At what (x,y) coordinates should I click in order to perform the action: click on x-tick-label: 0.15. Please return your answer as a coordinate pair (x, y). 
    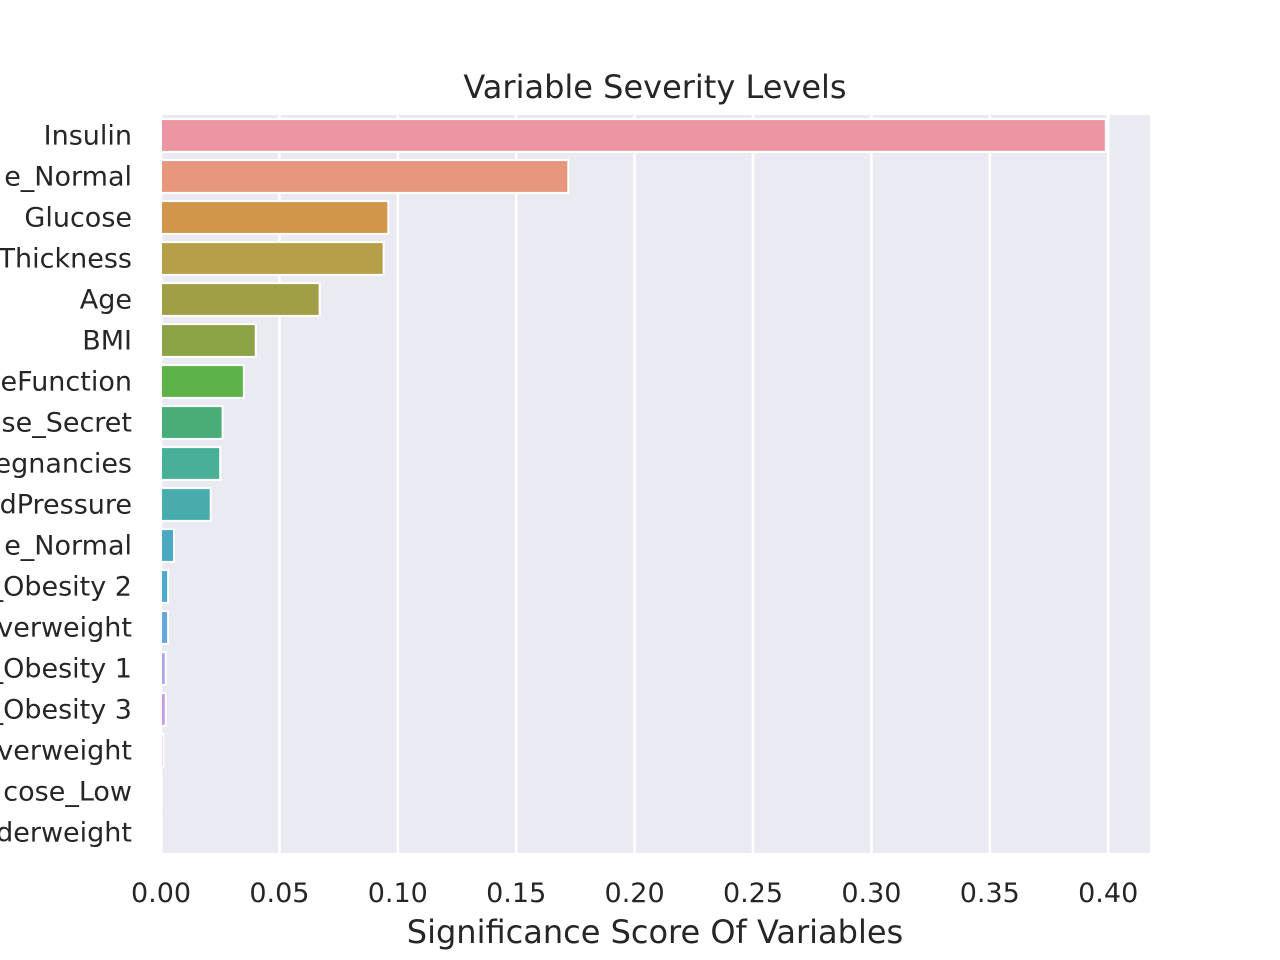
    Looking at the image, I should click on (516, 893).